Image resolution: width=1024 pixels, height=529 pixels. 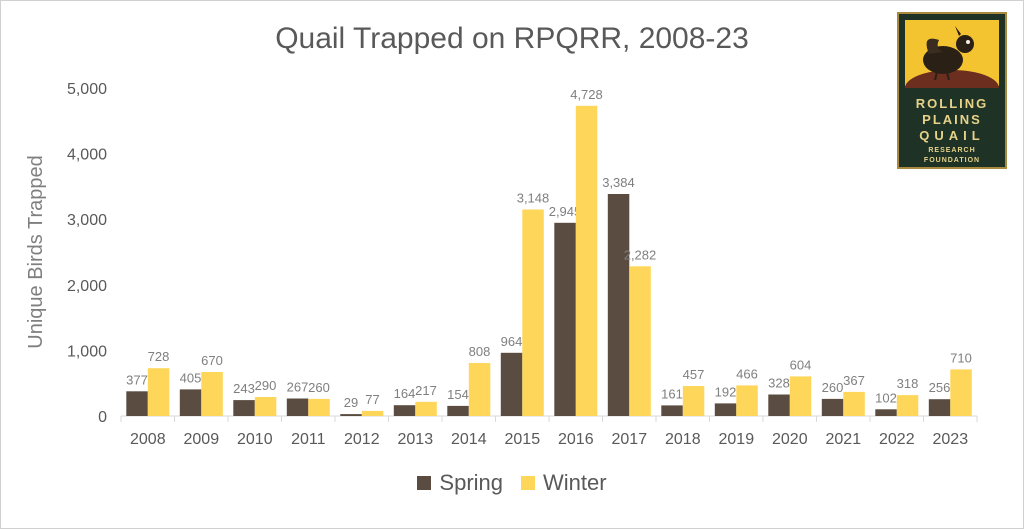 I want to click on legend-item-spring: Spring, so click(x=460, y=483).